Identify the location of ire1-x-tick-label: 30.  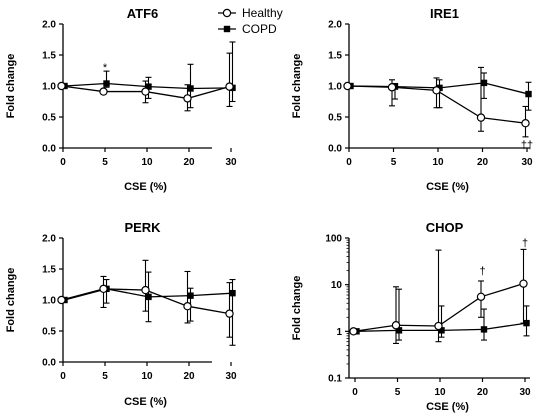
(527, 162).